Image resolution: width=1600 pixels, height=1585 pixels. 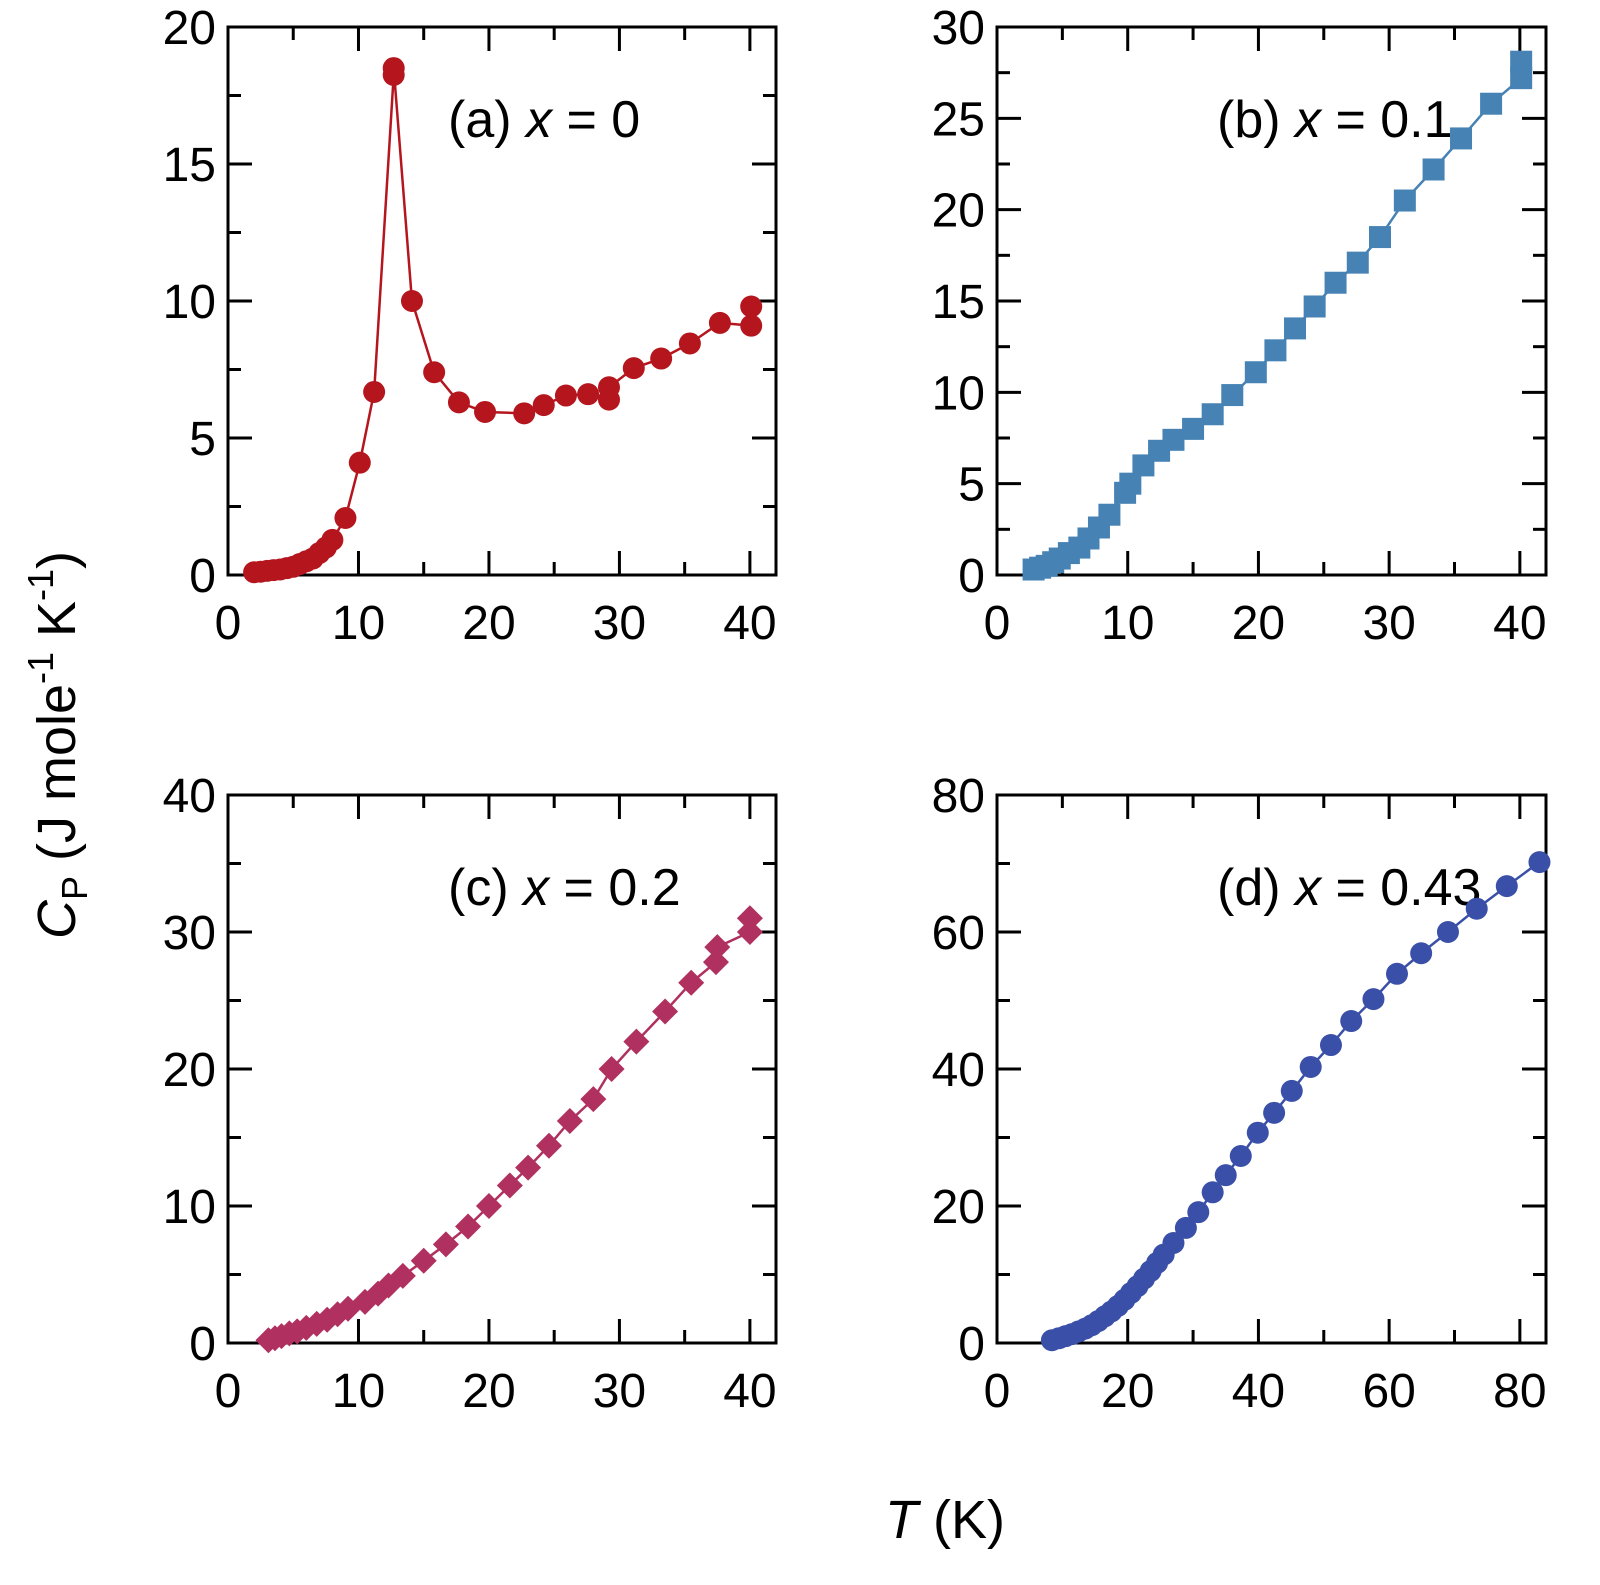 I want to click on y-axis-label: CP (J mole-1 K-1), so click(x=57, y=745).